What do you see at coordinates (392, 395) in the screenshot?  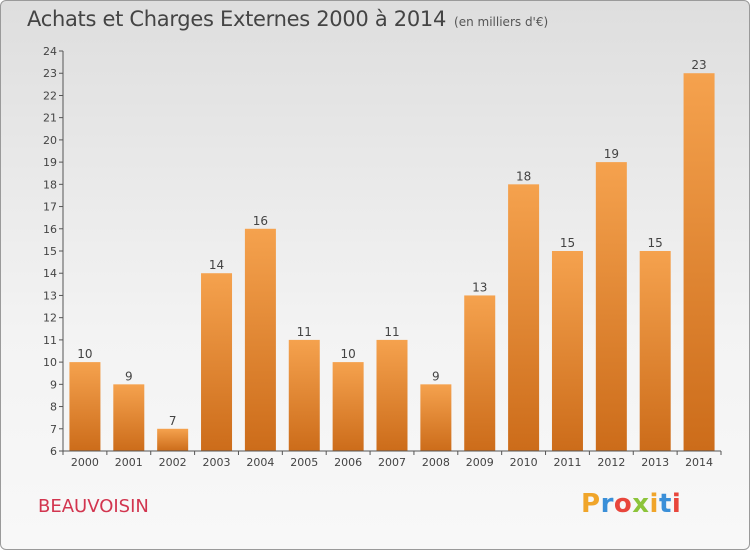 I see `bar-2007` at bounding box center [392, 395].